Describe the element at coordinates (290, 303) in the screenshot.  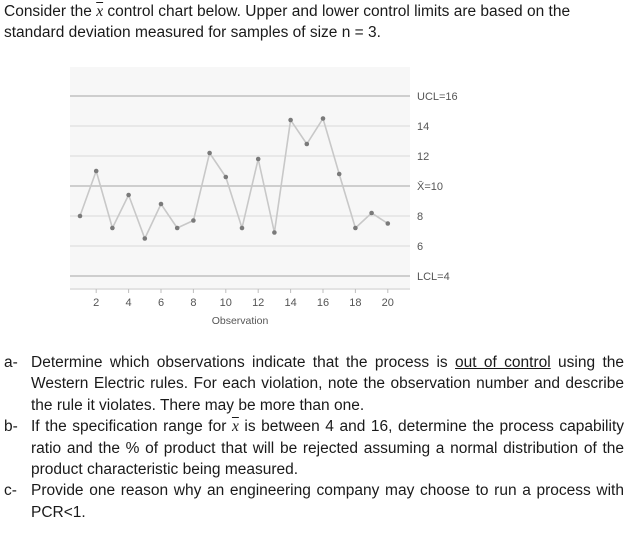
I see `x-tick-label-6: 14` at that location.